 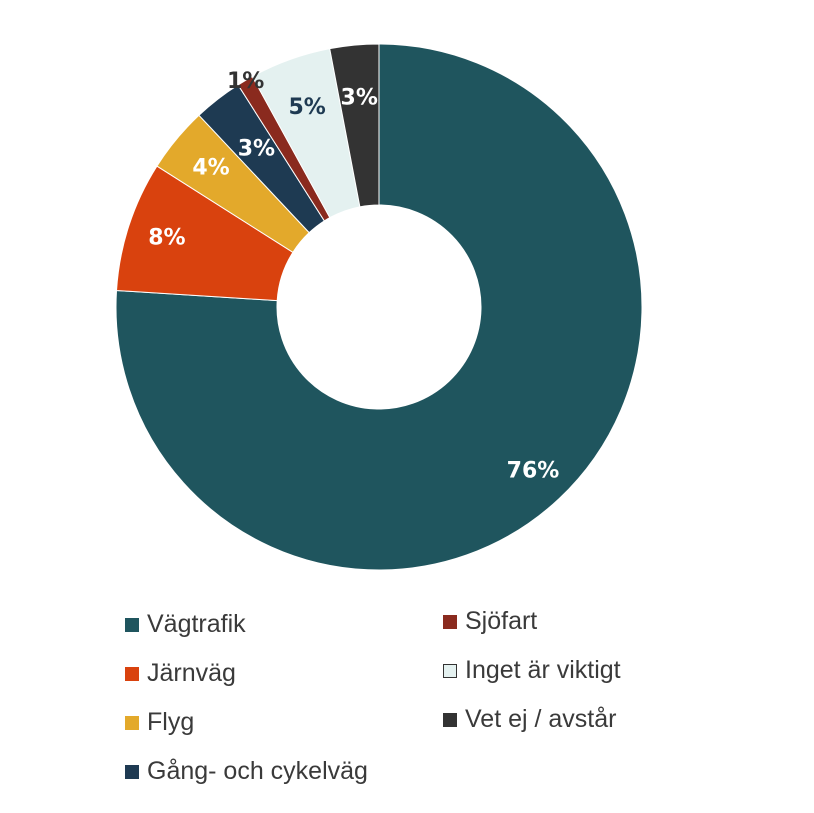 What do you see at coordinates (354, 125) in the screenshot?
I see `slice-vet-ej-avstår` at bounding box center [354, 125].